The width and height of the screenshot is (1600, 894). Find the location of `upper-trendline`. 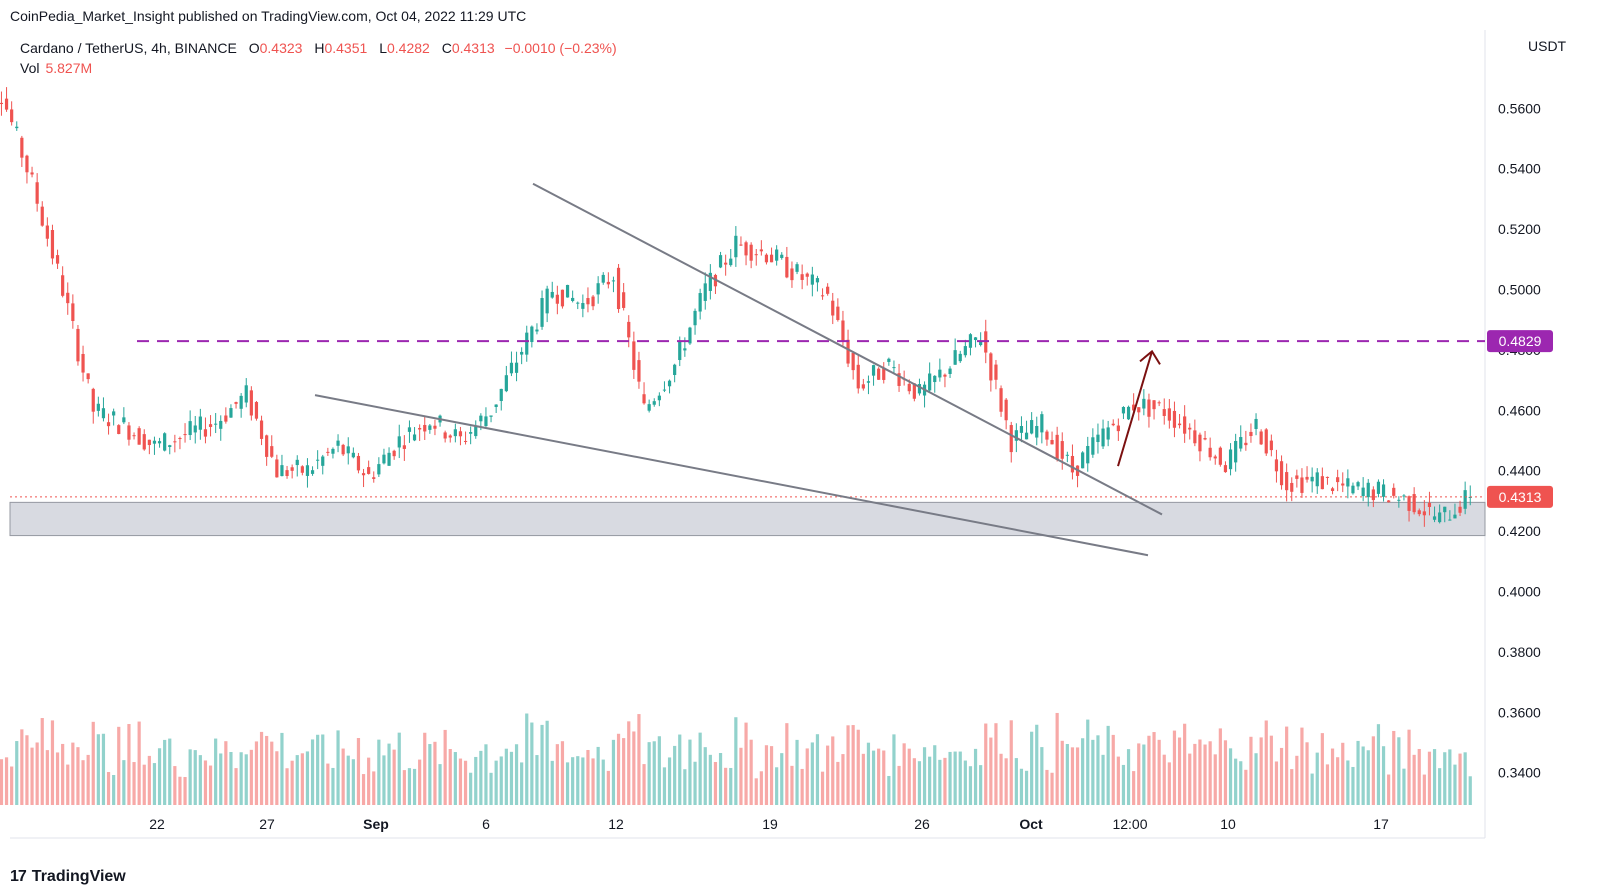

upper-trendline is located at coordinates (847, 349).